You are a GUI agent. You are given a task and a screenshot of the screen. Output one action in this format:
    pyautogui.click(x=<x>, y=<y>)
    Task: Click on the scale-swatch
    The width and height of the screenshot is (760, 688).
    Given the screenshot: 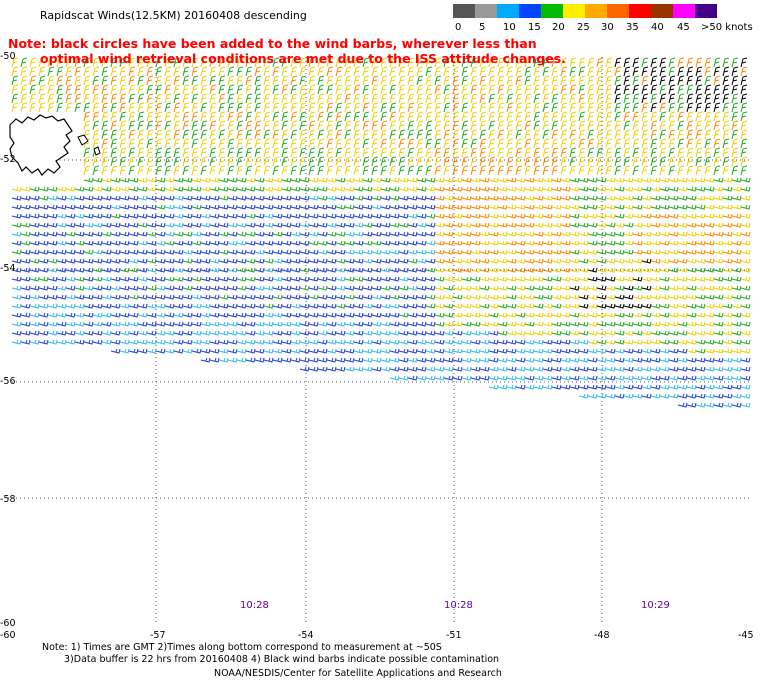 What is the action you would take?
    pyautogui.click(x=596, y=11)
    